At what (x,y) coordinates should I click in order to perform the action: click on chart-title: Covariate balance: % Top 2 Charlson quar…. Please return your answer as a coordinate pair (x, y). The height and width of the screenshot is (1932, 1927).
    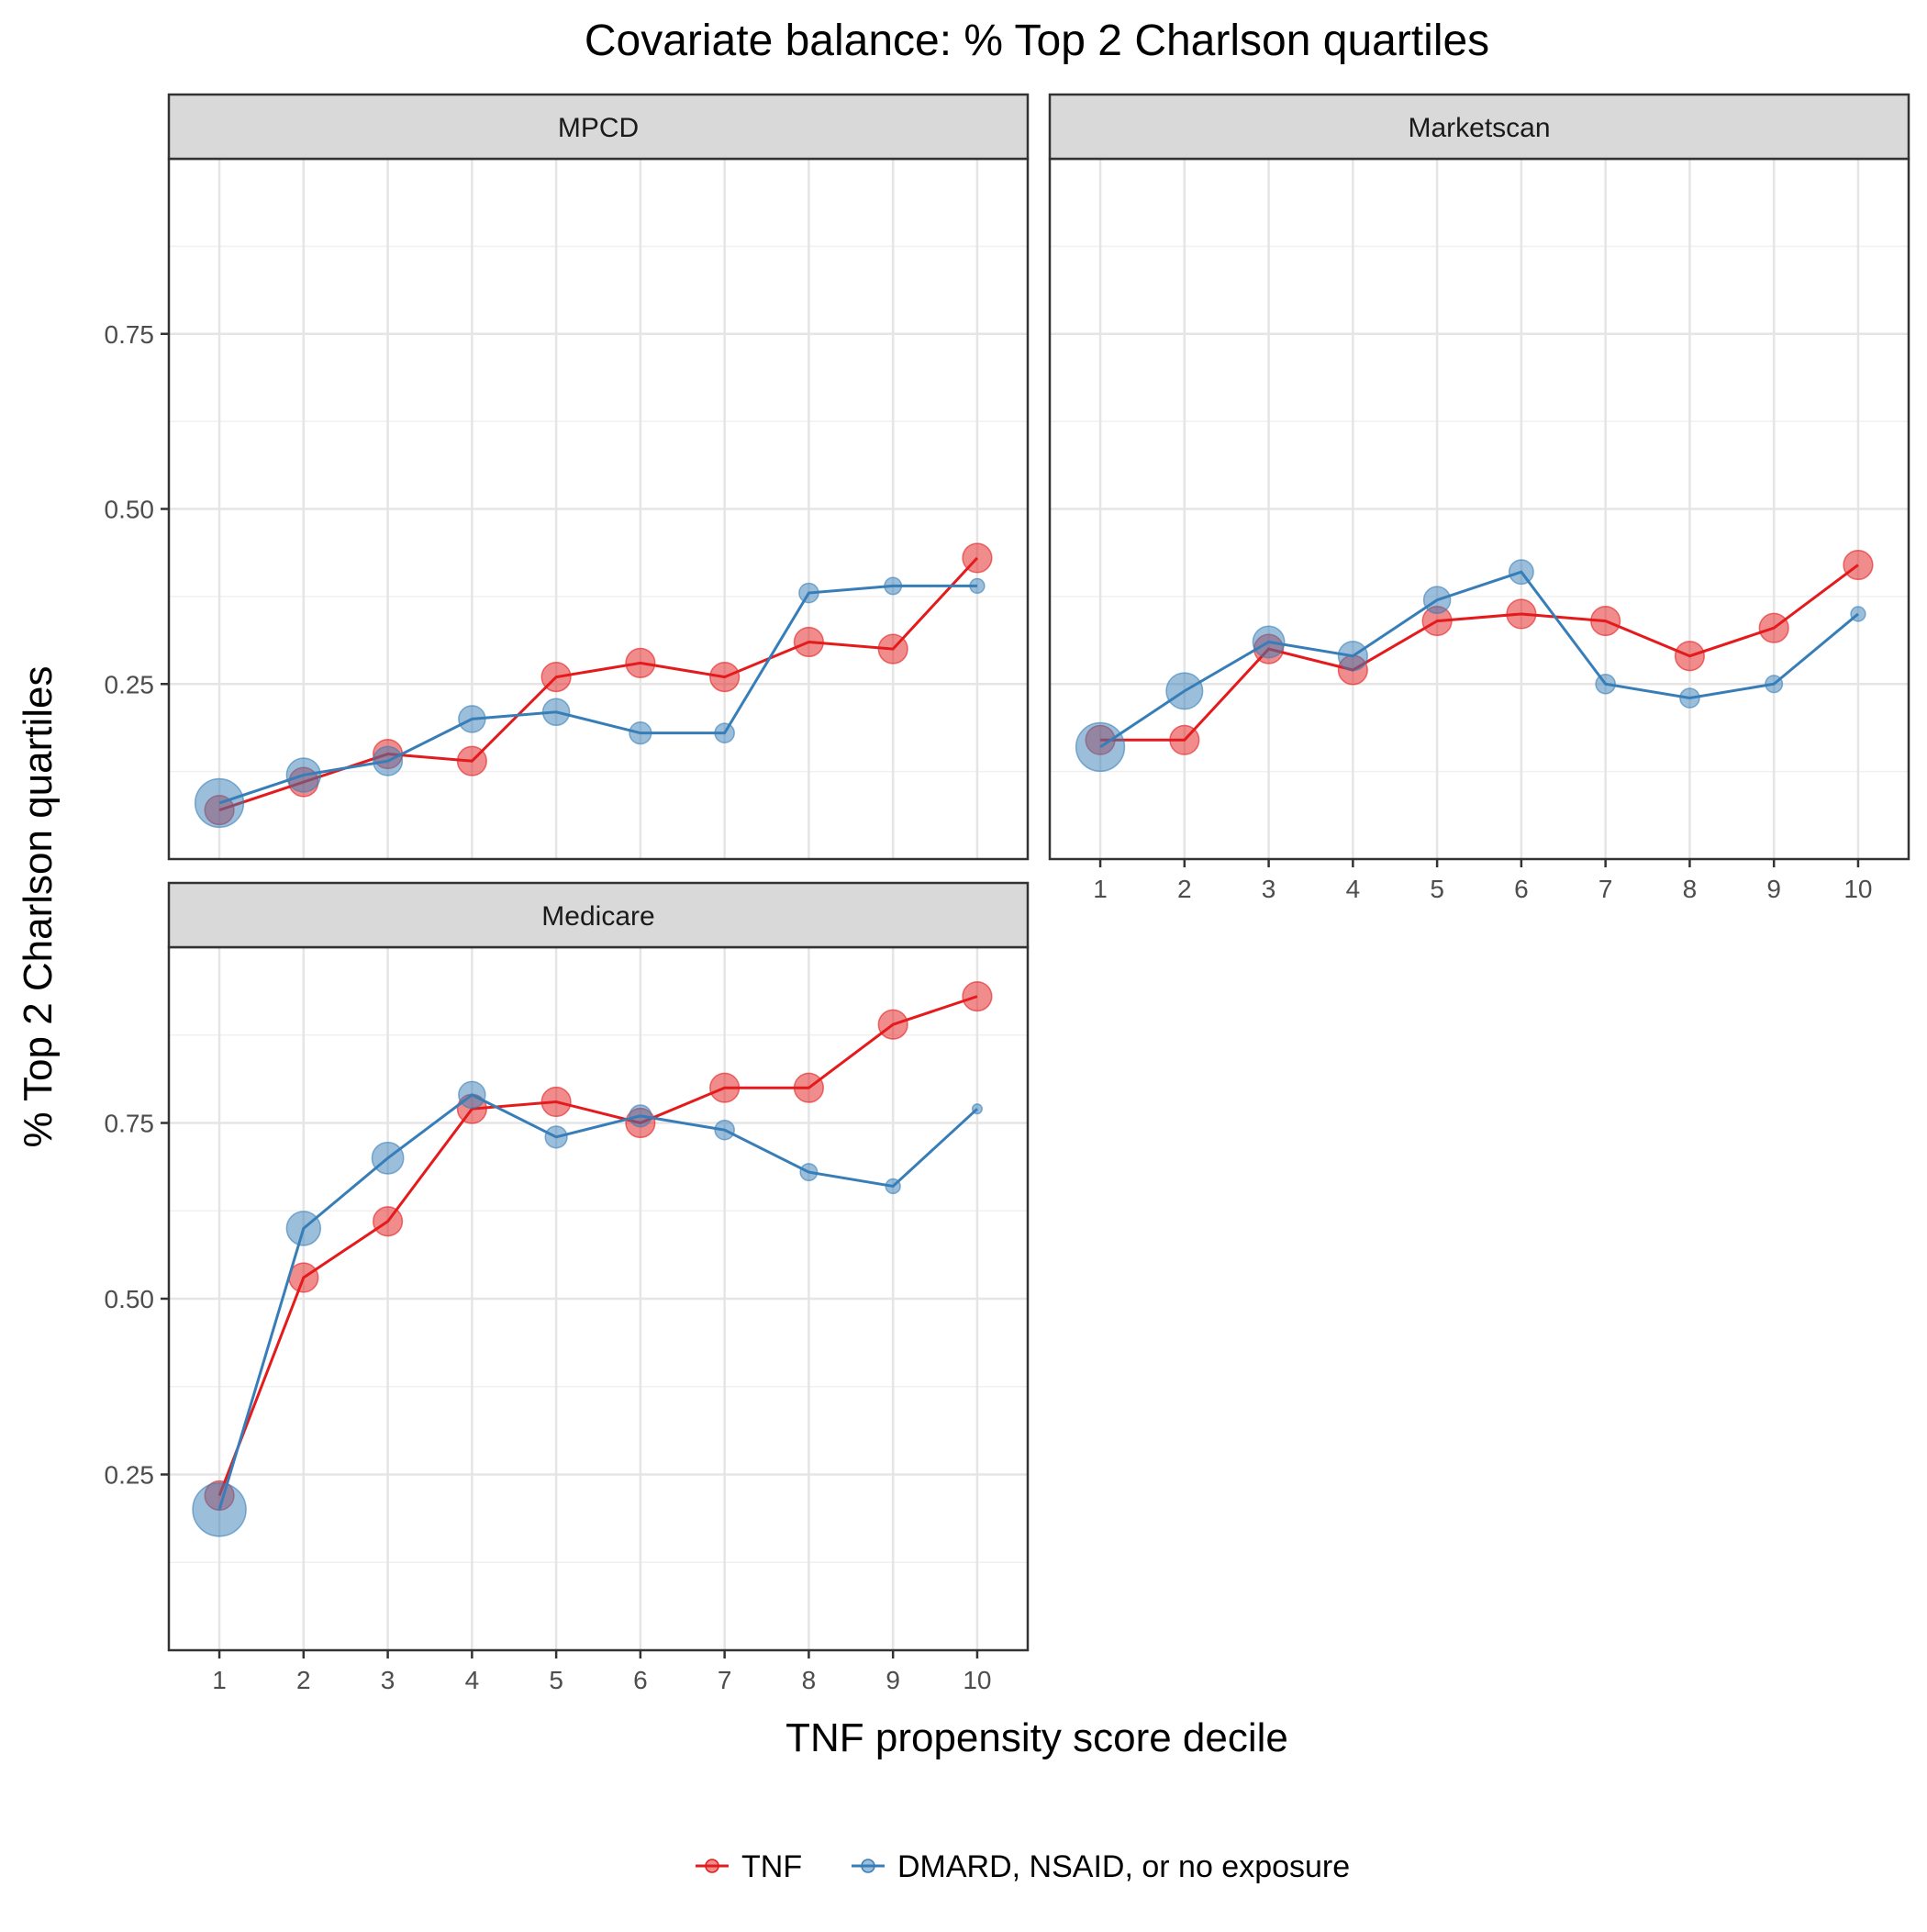
    Looking at the image, I should click on (1037, 41).